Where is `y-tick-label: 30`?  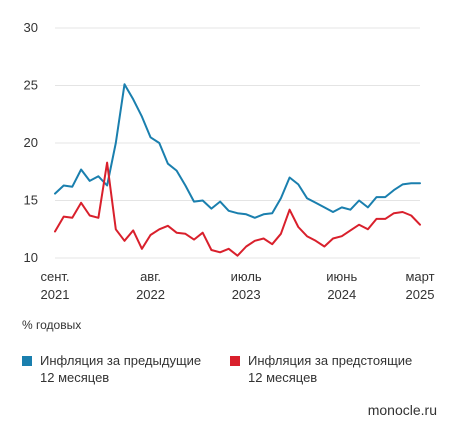 y-tick-label: 30 is located at coordinates (31, 27).